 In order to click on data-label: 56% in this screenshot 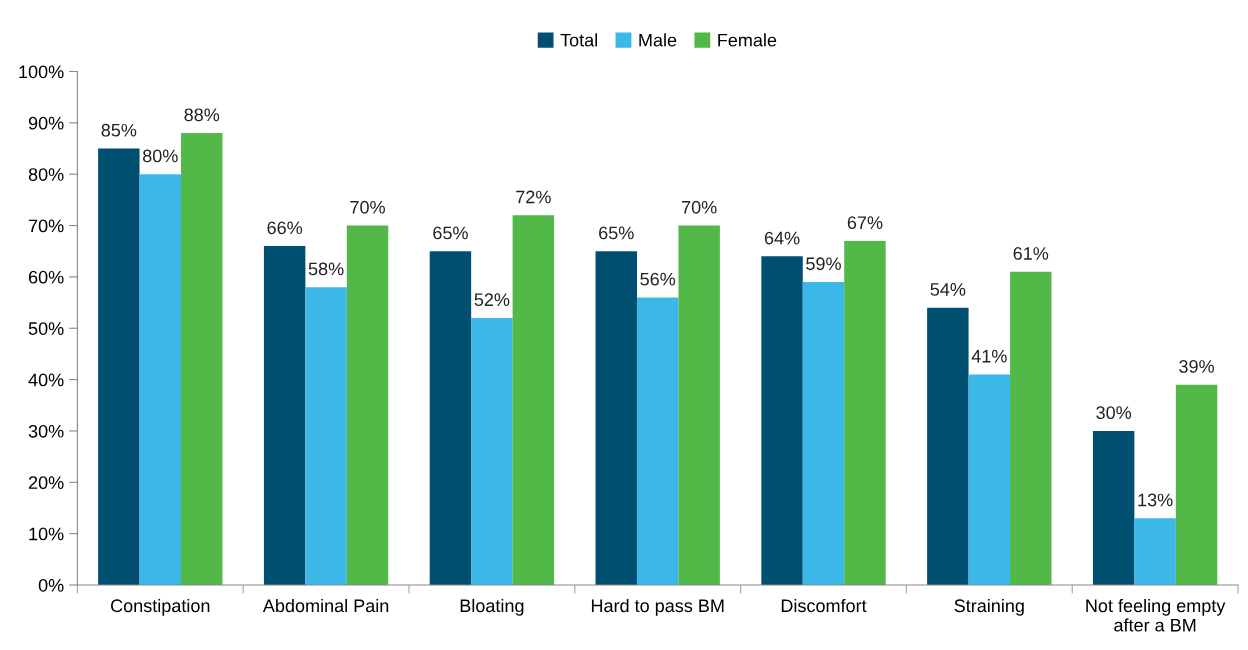, I will do `click(658, 279)`.